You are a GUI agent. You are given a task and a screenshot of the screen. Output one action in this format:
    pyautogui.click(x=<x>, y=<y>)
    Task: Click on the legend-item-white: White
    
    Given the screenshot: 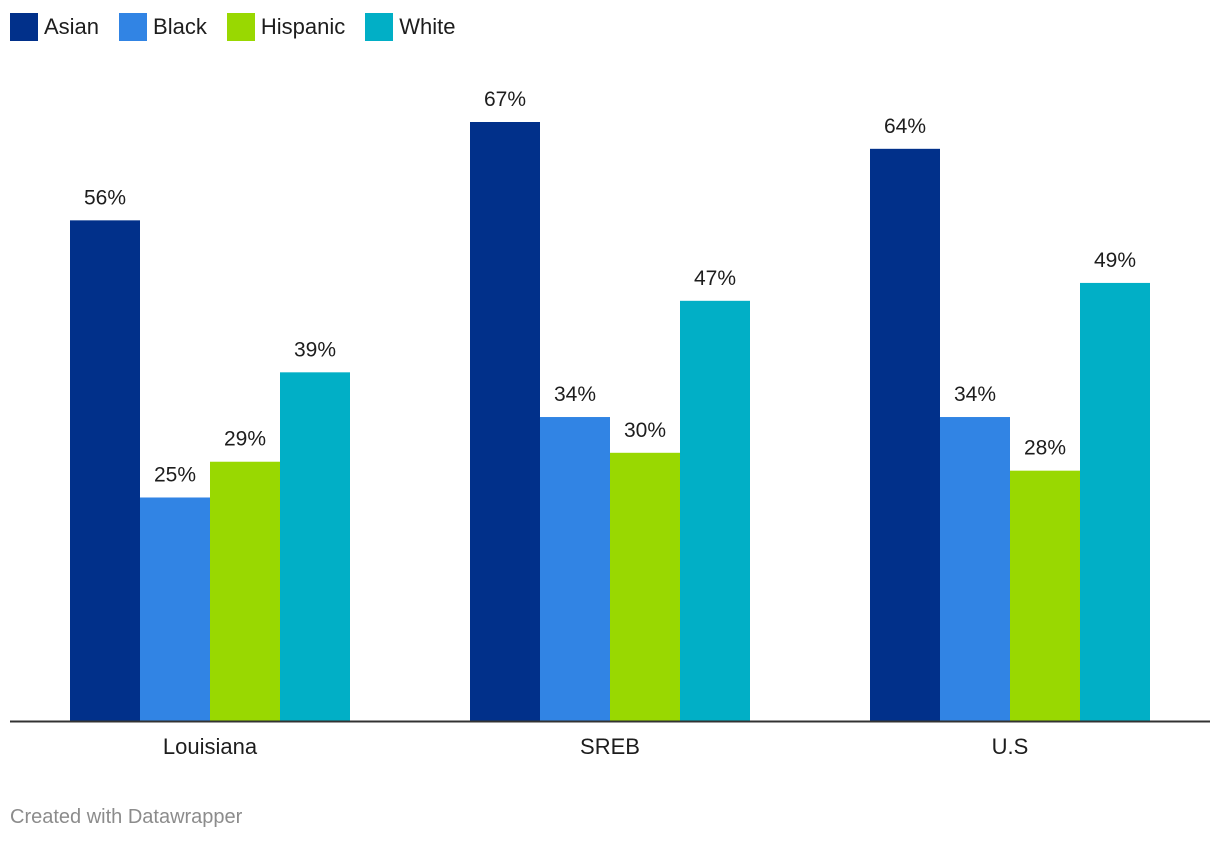 What is the action you would take?
    pyautogui.click(x=410, y=27)
    